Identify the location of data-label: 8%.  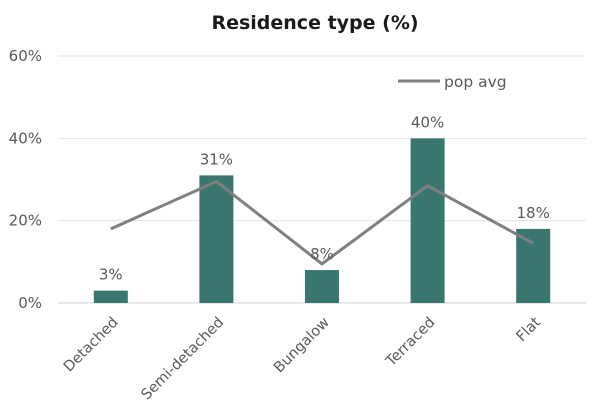
(322, 254).